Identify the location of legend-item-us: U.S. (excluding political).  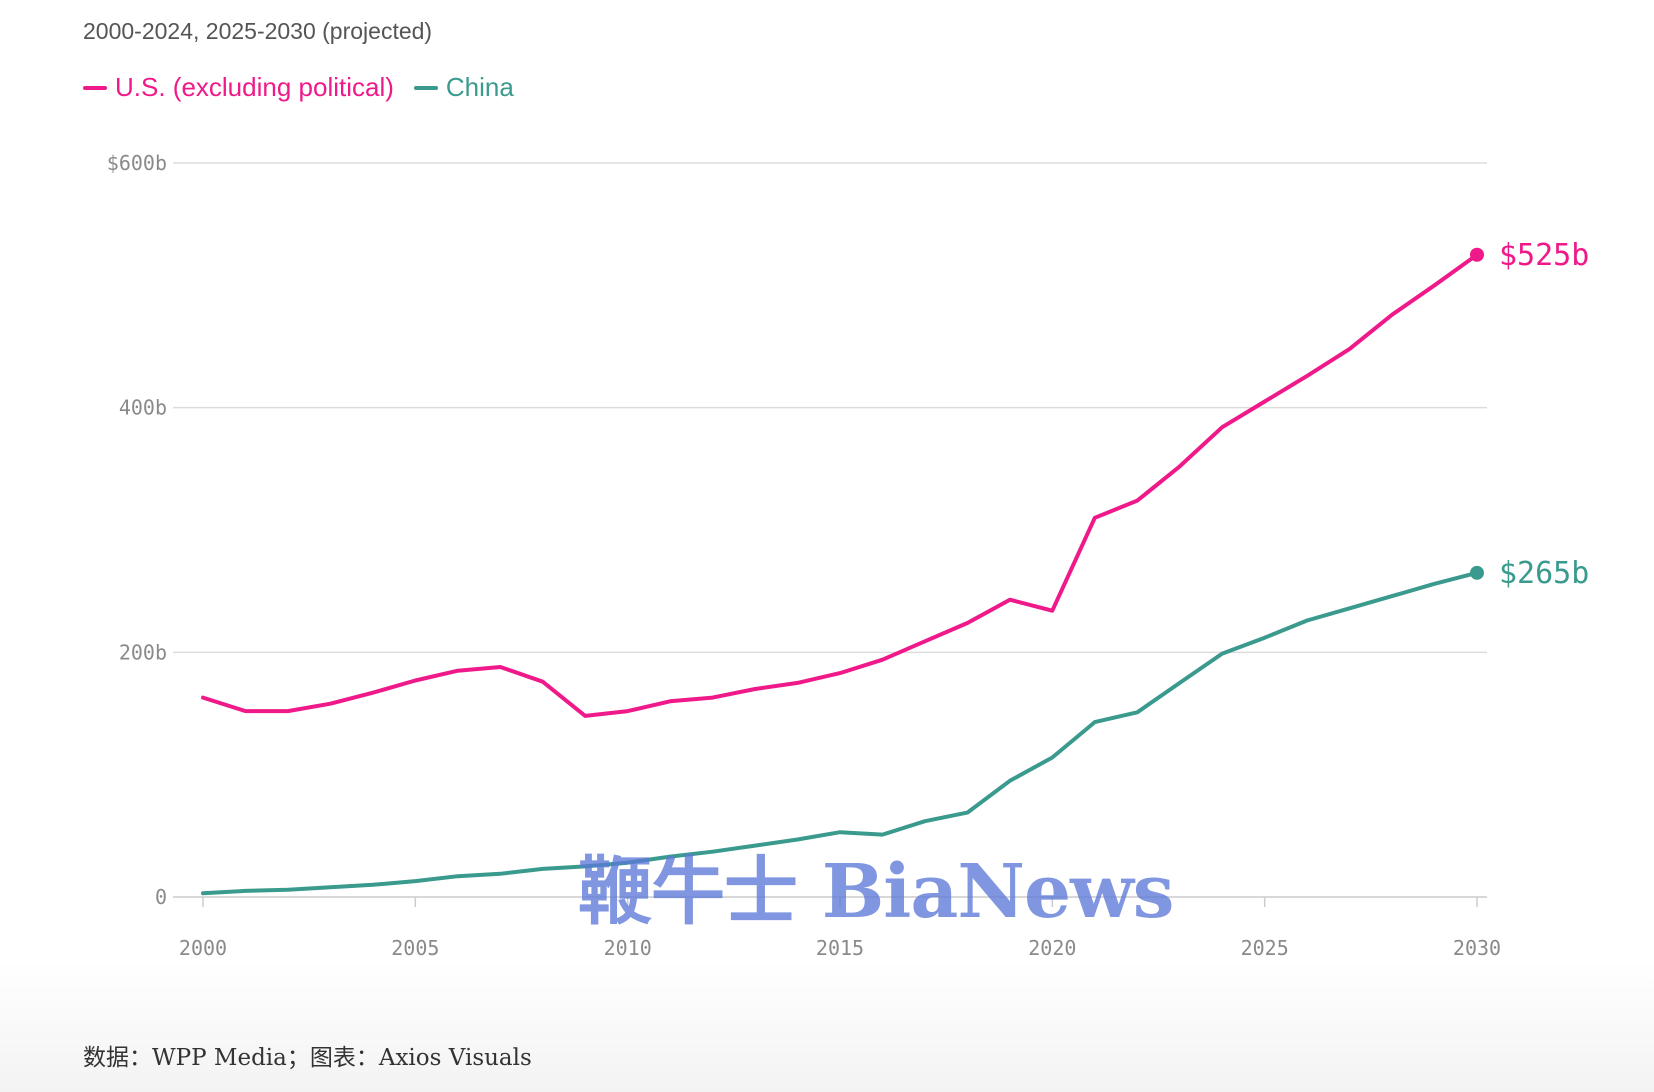
(238, 87).